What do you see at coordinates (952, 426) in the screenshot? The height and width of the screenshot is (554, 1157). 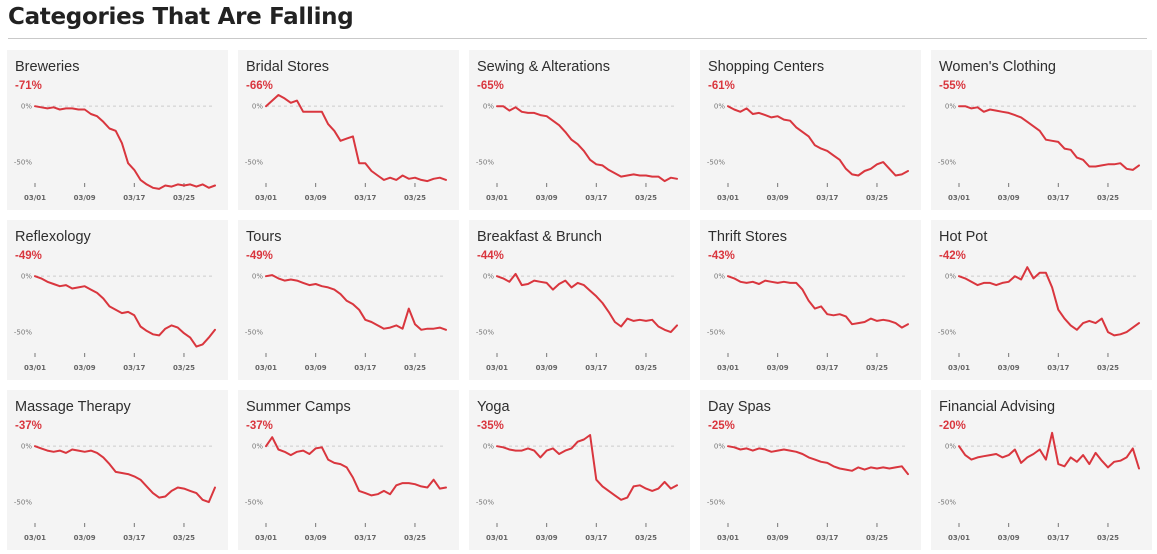 I see `panel-percent-change: -20%` at bounding box center [952, 426].